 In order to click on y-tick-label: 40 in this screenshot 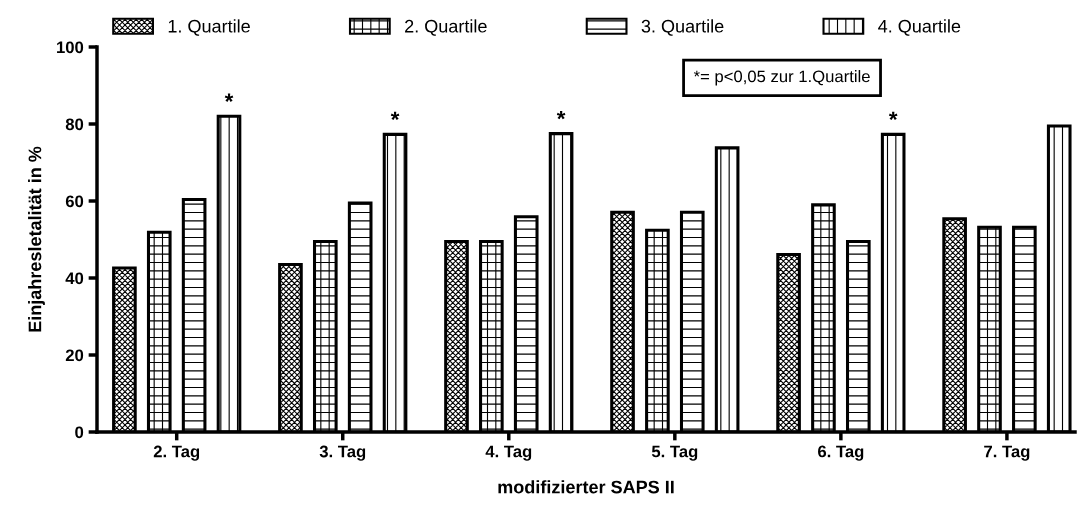, I will do `click(74, 278)`.